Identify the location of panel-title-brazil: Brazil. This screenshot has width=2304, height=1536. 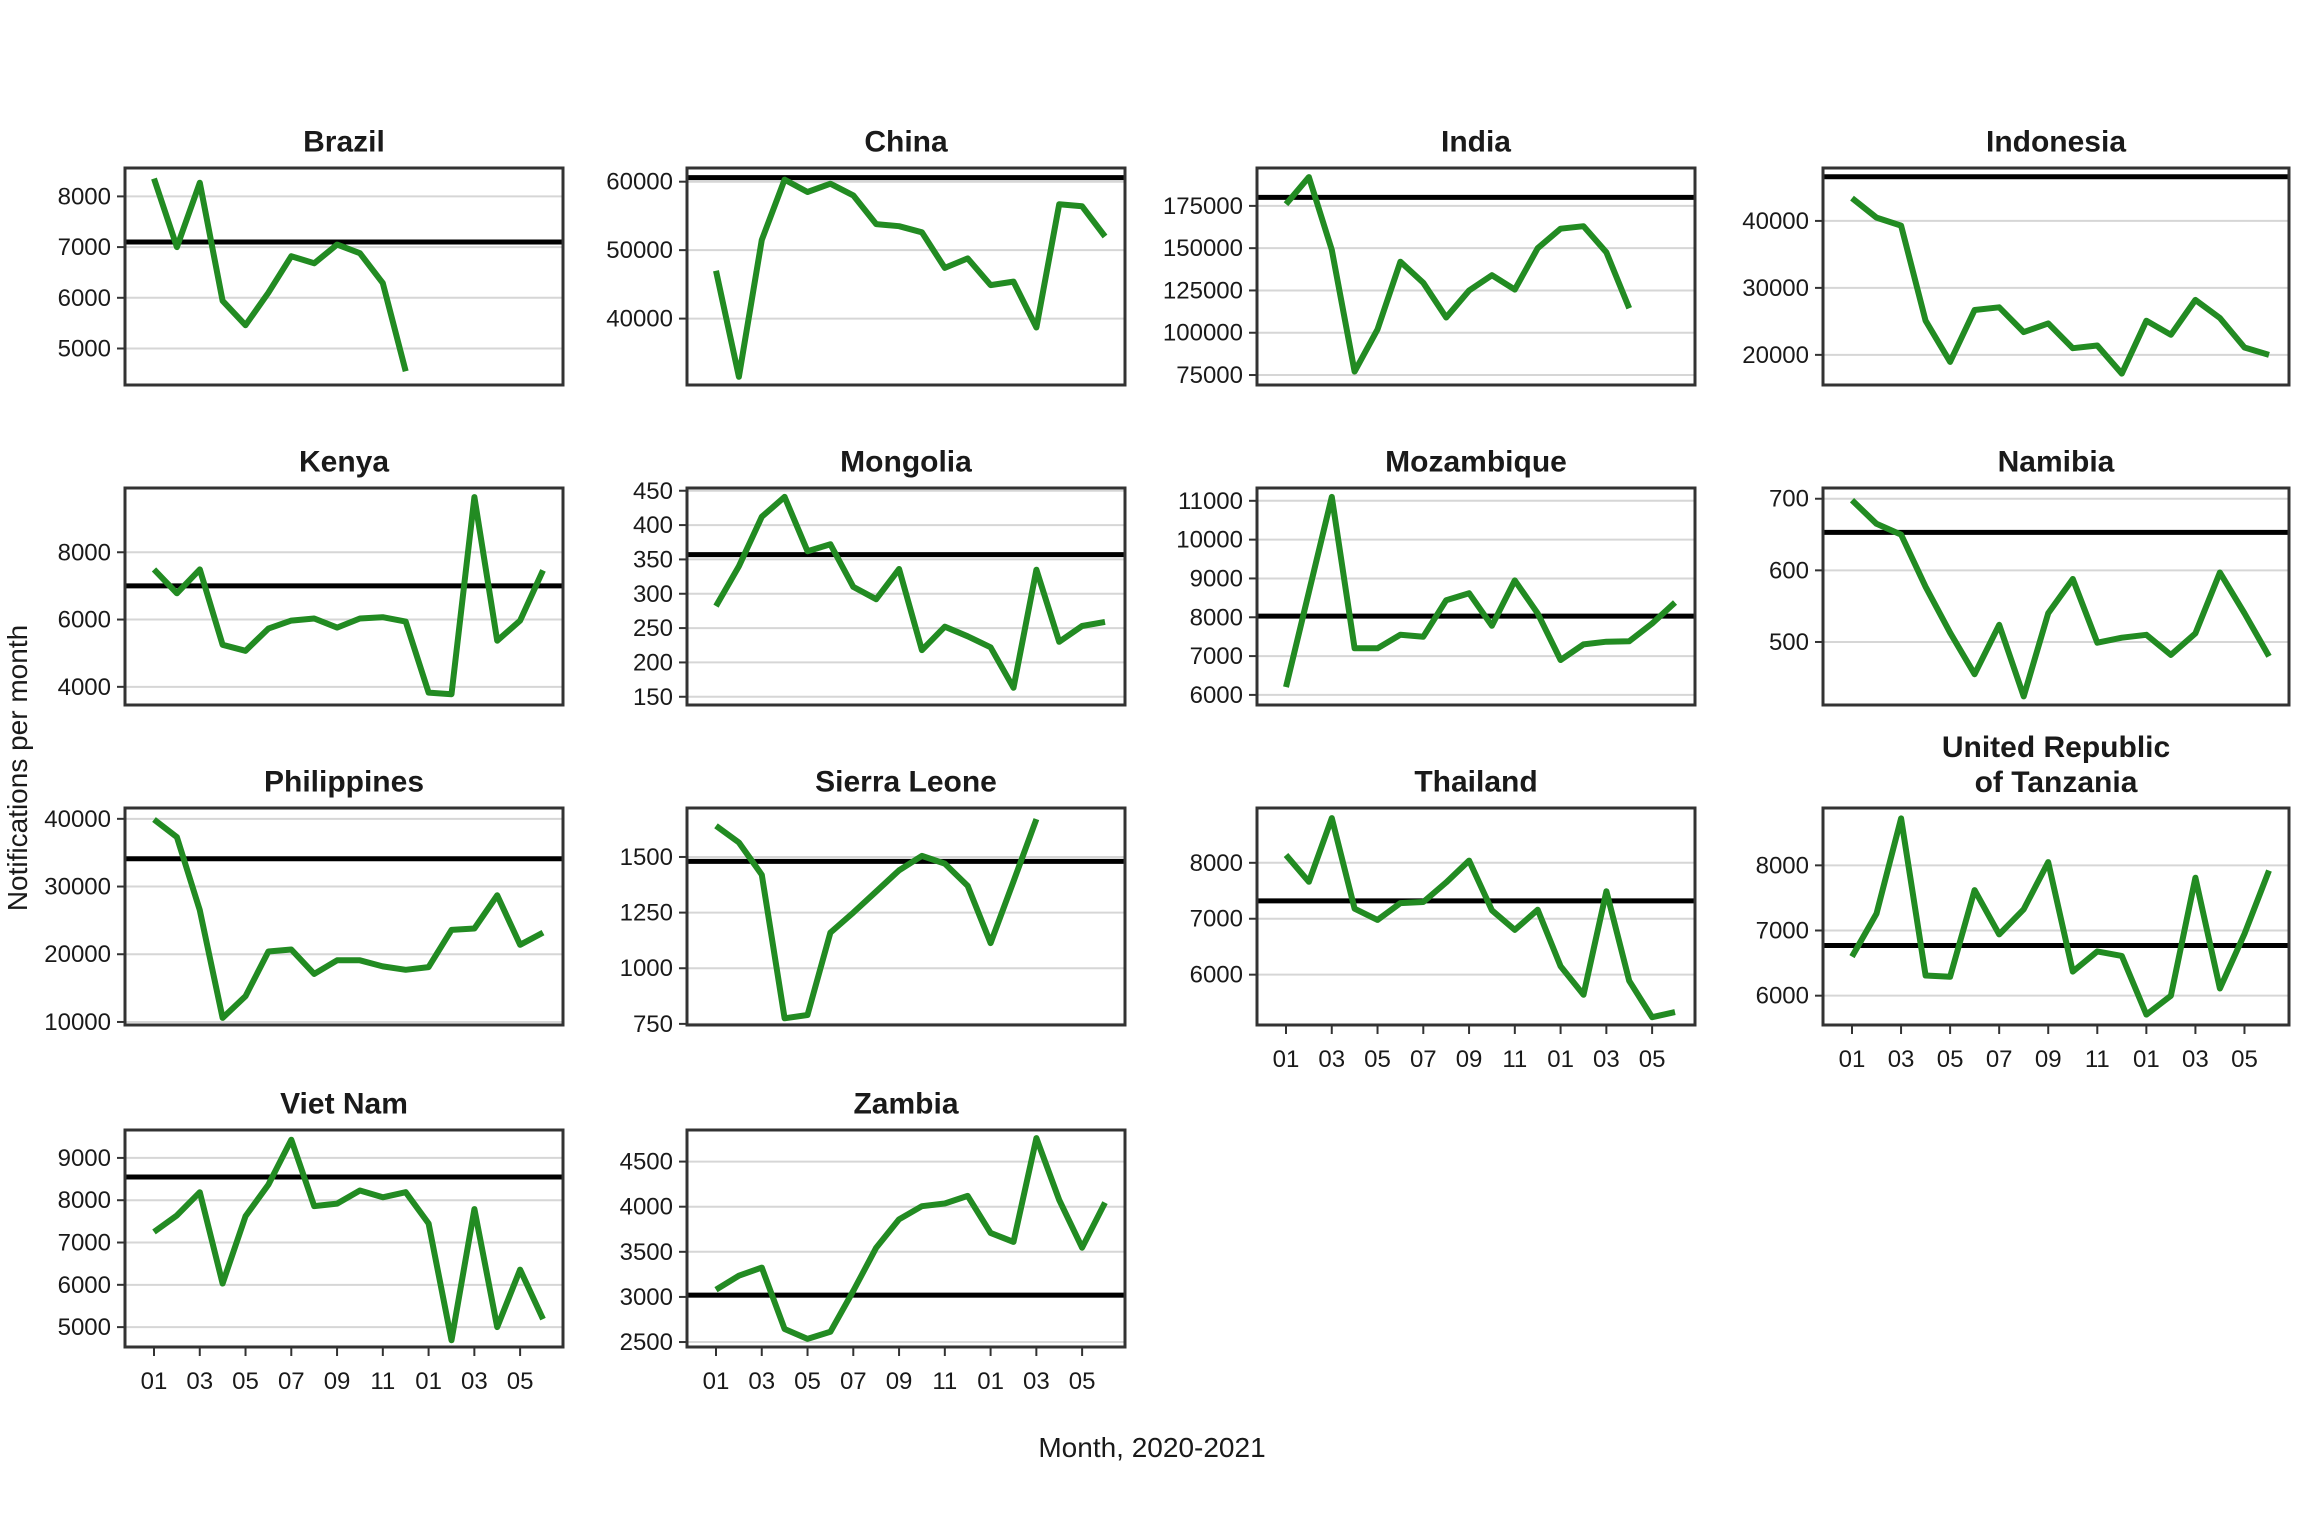
(344, 142).